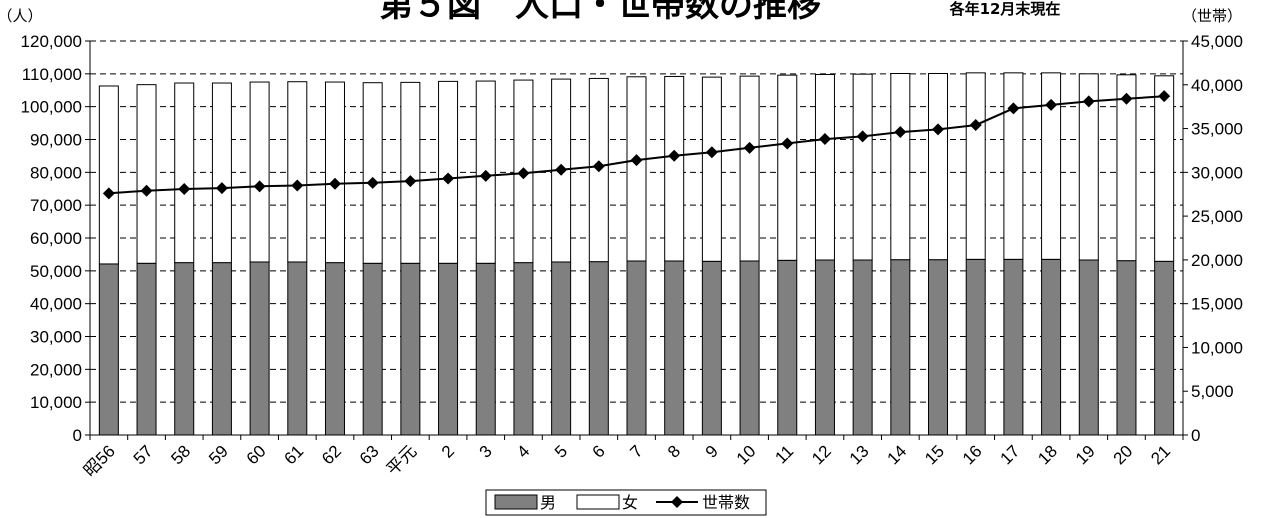 The image size is (1272, 518). What do you see at coordinates (1217, 41) in the screenshot?
I see `right-tick-label: 45,000` at bounding box center [1217, 41].